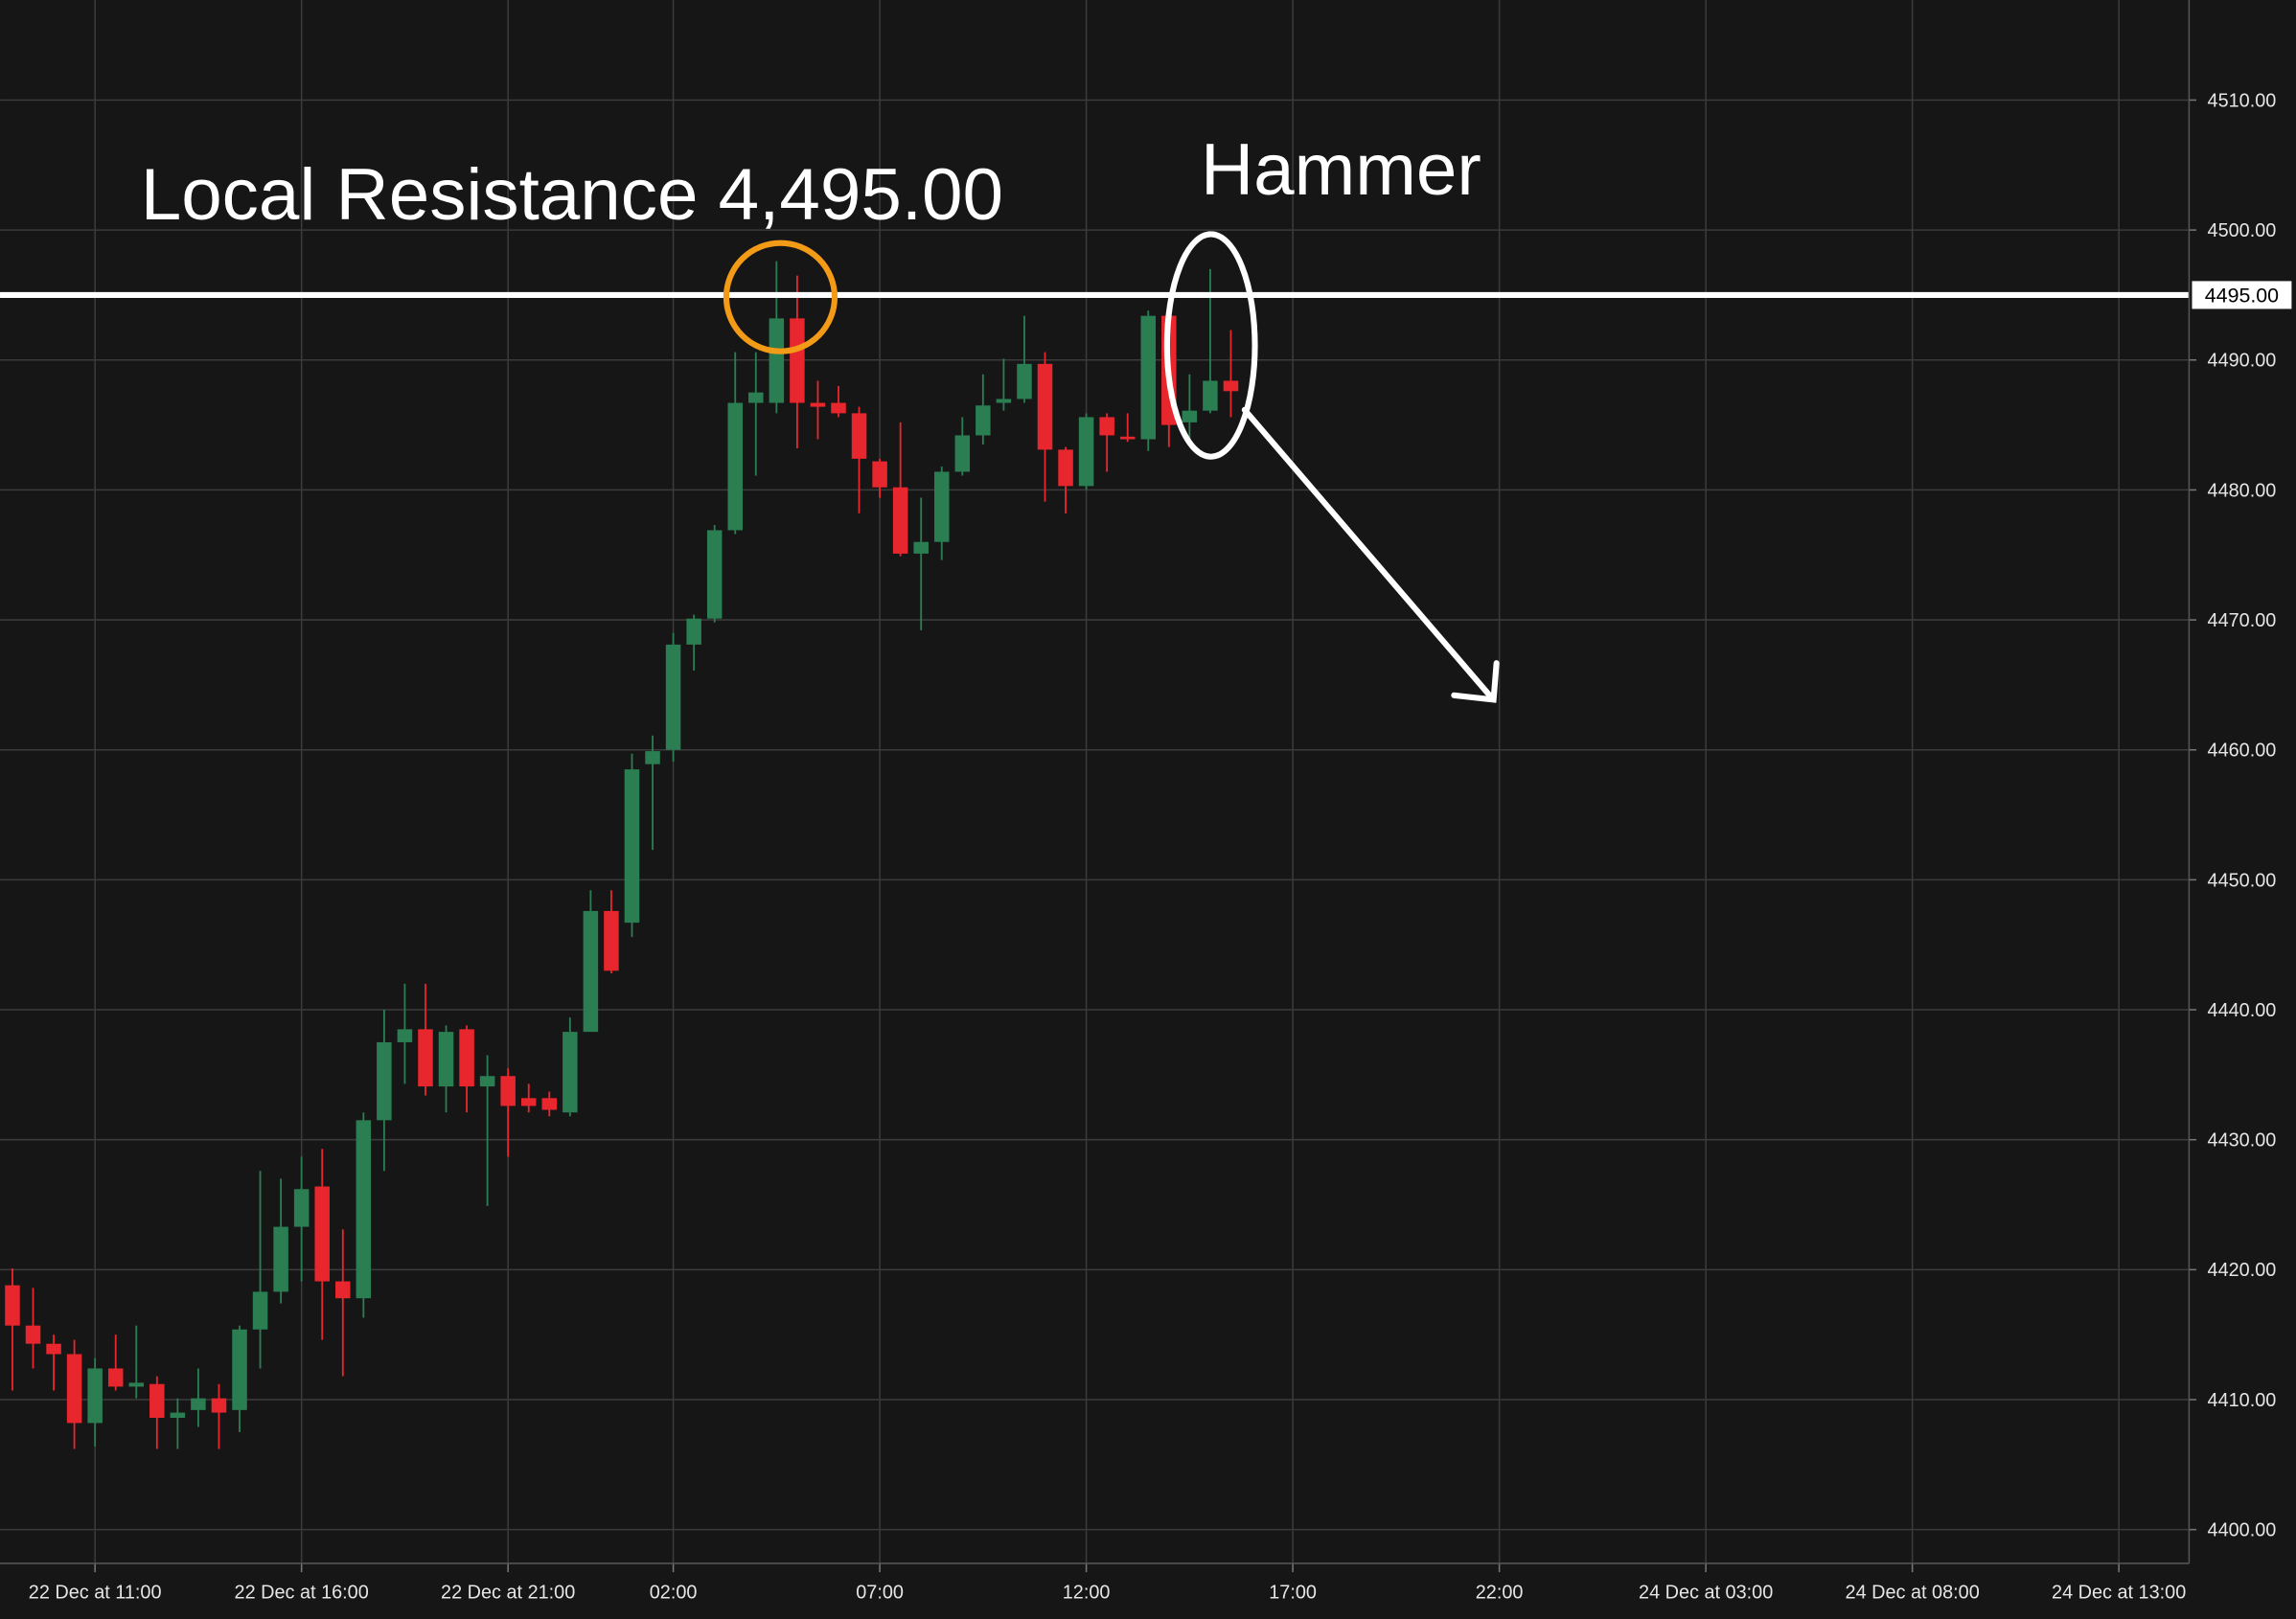 This screenshot has height=1619, width=2296. Describe the element at coordinates (1146, 295) in the screenshot. I see `overlay: 4495.00` at that location.